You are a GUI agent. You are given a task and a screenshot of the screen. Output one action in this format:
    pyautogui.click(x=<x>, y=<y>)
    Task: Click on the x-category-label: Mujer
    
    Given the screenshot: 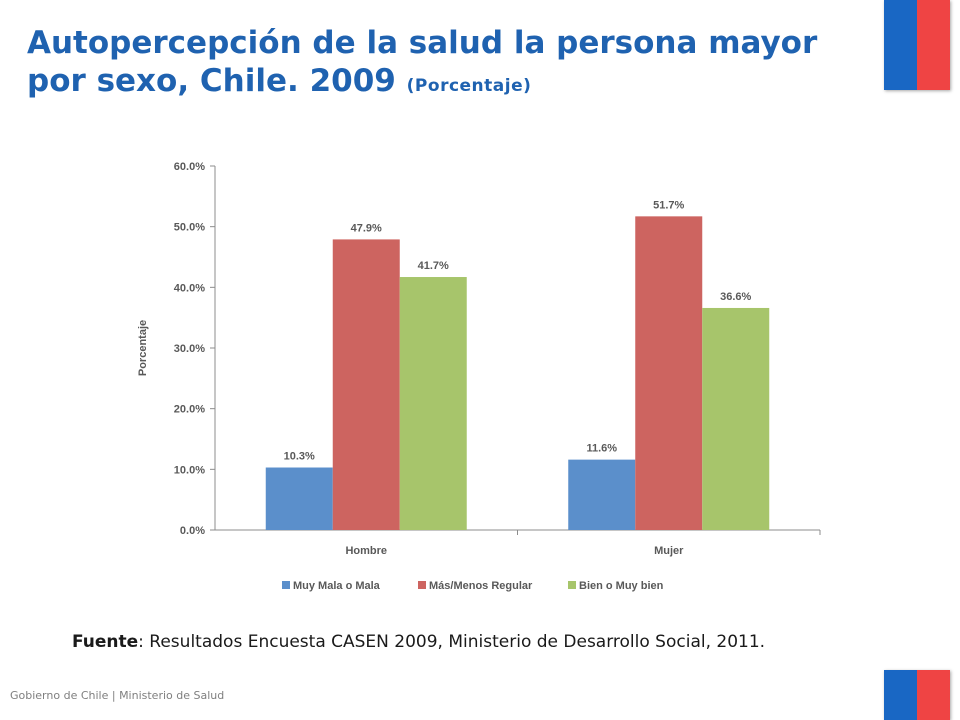 What is the action you would take?
    pyautogui.click(x=669, y=551)
    